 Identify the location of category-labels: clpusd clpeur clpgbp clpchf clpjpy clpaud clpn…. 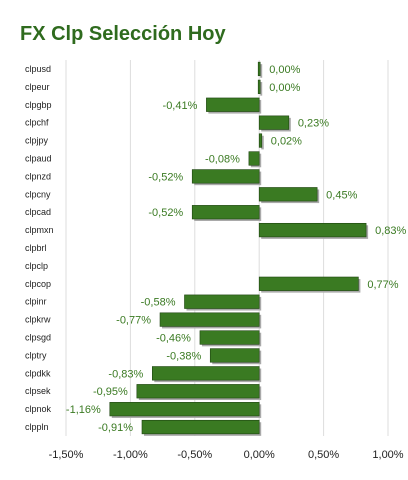
(39, 248).